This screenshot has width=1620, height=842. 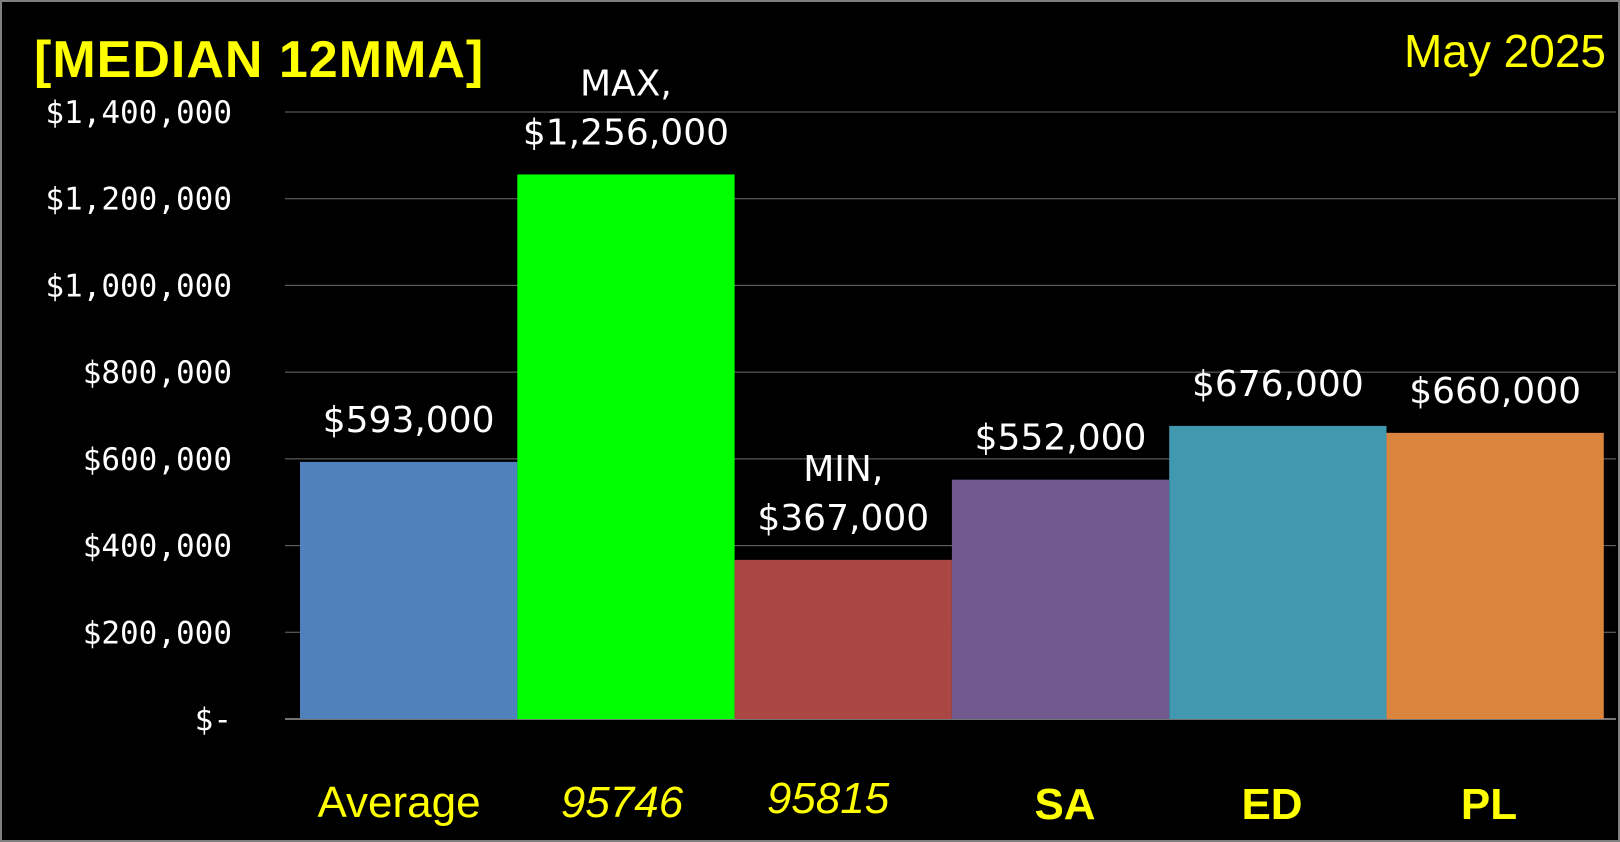 What do you see at coordinates (626, 83) in the screenshot?
I see `data-label: MAX,` at bounding box center [626, 83].